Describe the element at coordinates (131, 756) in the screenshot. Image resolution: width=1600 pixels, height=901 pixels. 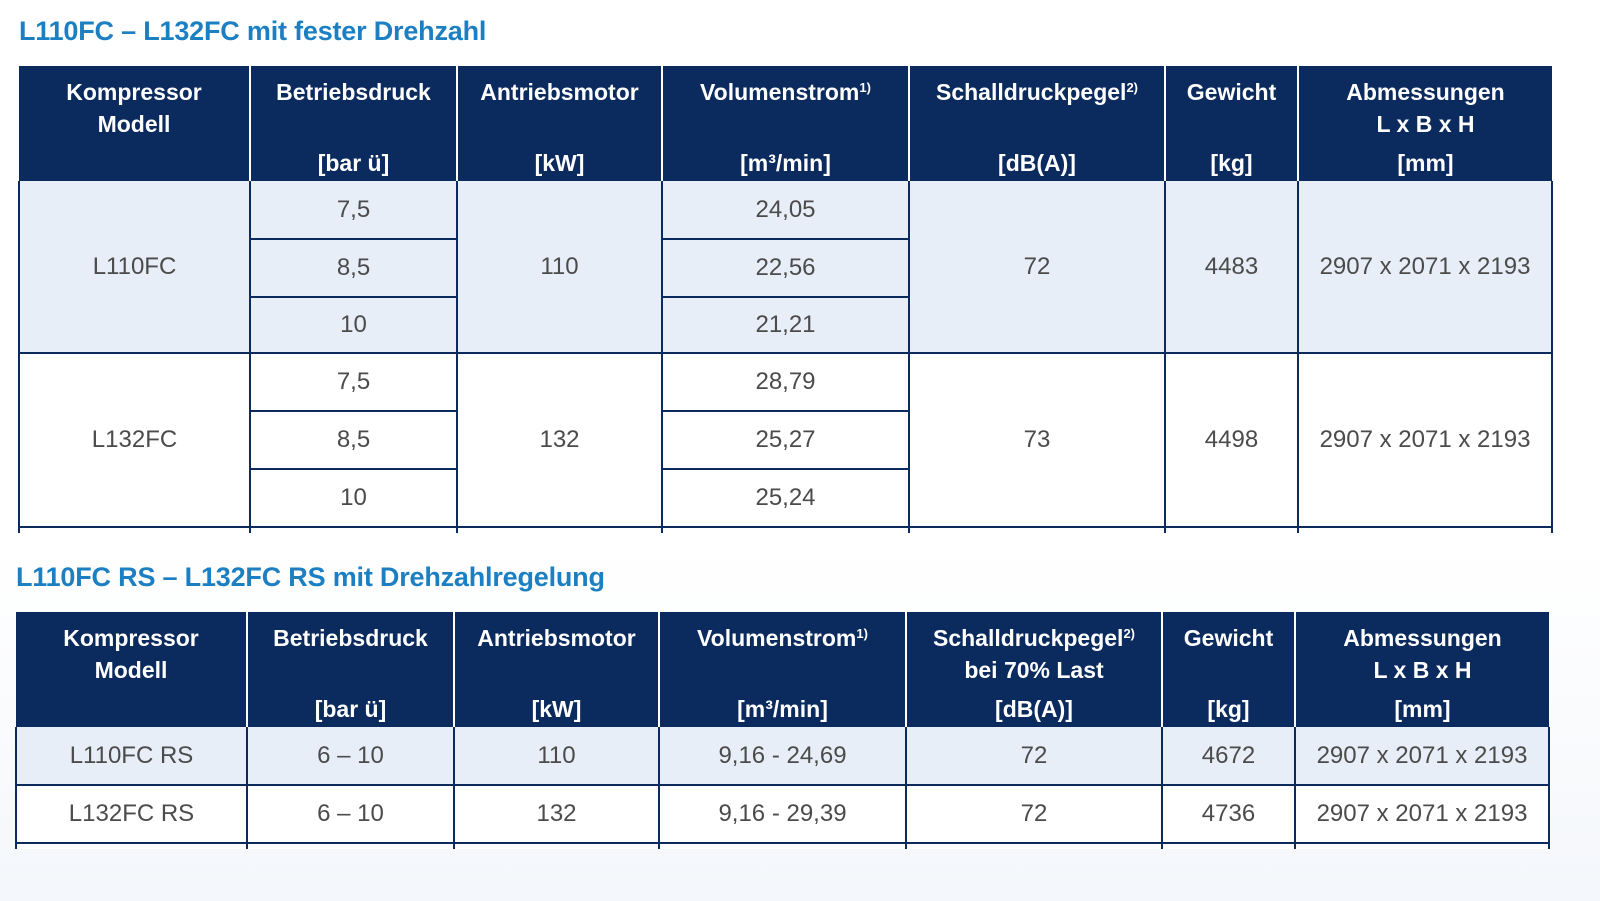
I see `model-cell: L110FC RS` at that location.